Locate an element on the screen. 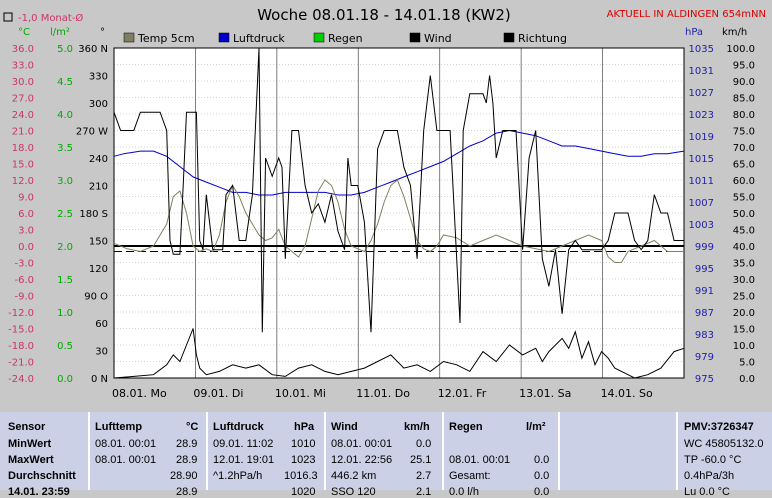 The height and width of the screenshot is (498, 772). axis-tick-label: 33.0 is located at coordinates (23, 66).